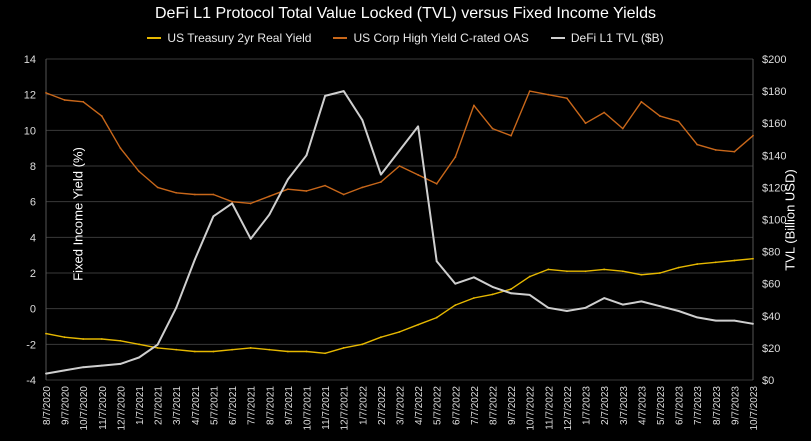  I want to click on legend-treasury: US Treasury 2yr Real Yield, so click(229, 38).